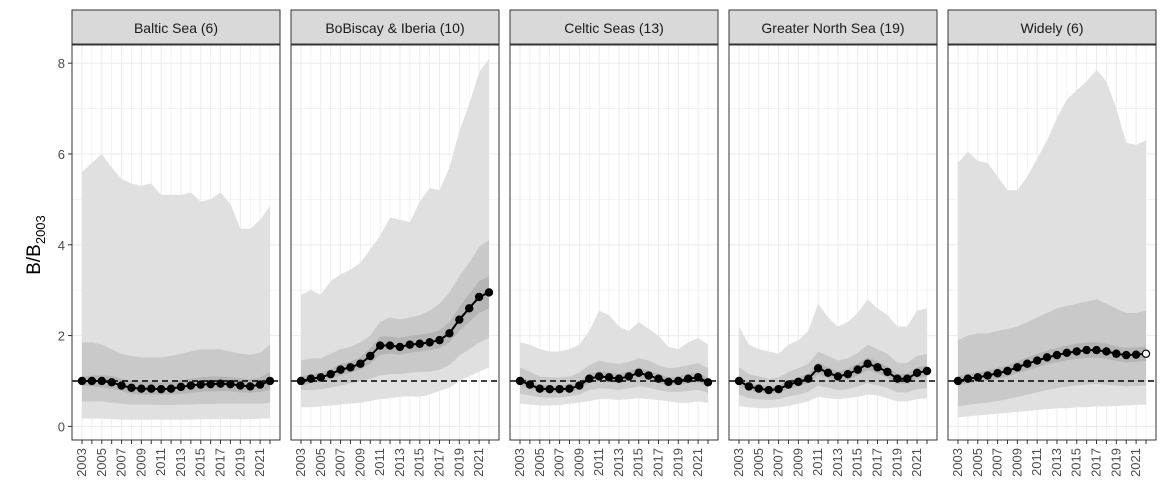  Describe the element at coordinates (638, 462) in the screenshot. I see `x-tick-label: 2015` at that location.